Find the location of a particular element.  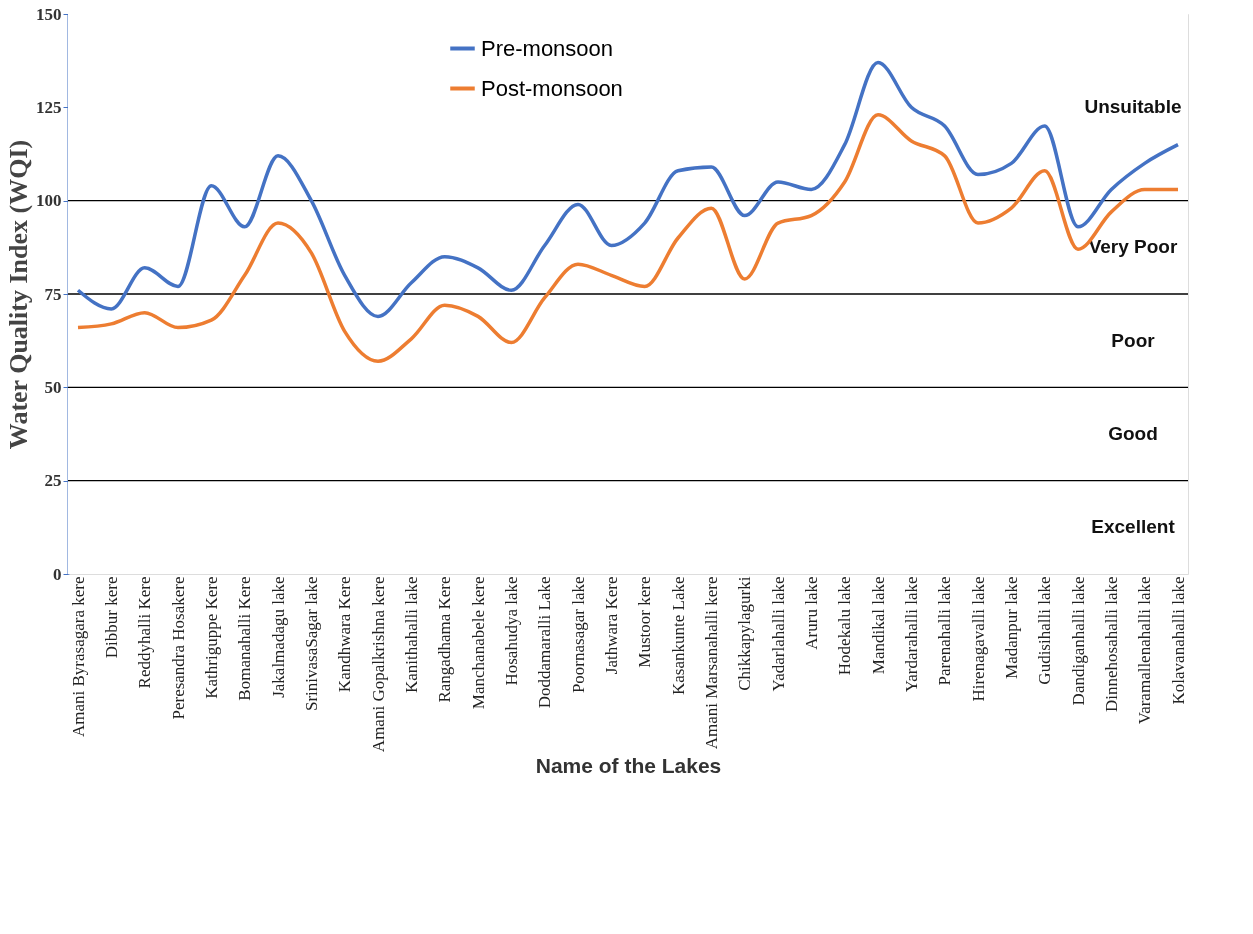

x-tick-label: Kolavanahalli lake is located at coordinates (1178, 640).